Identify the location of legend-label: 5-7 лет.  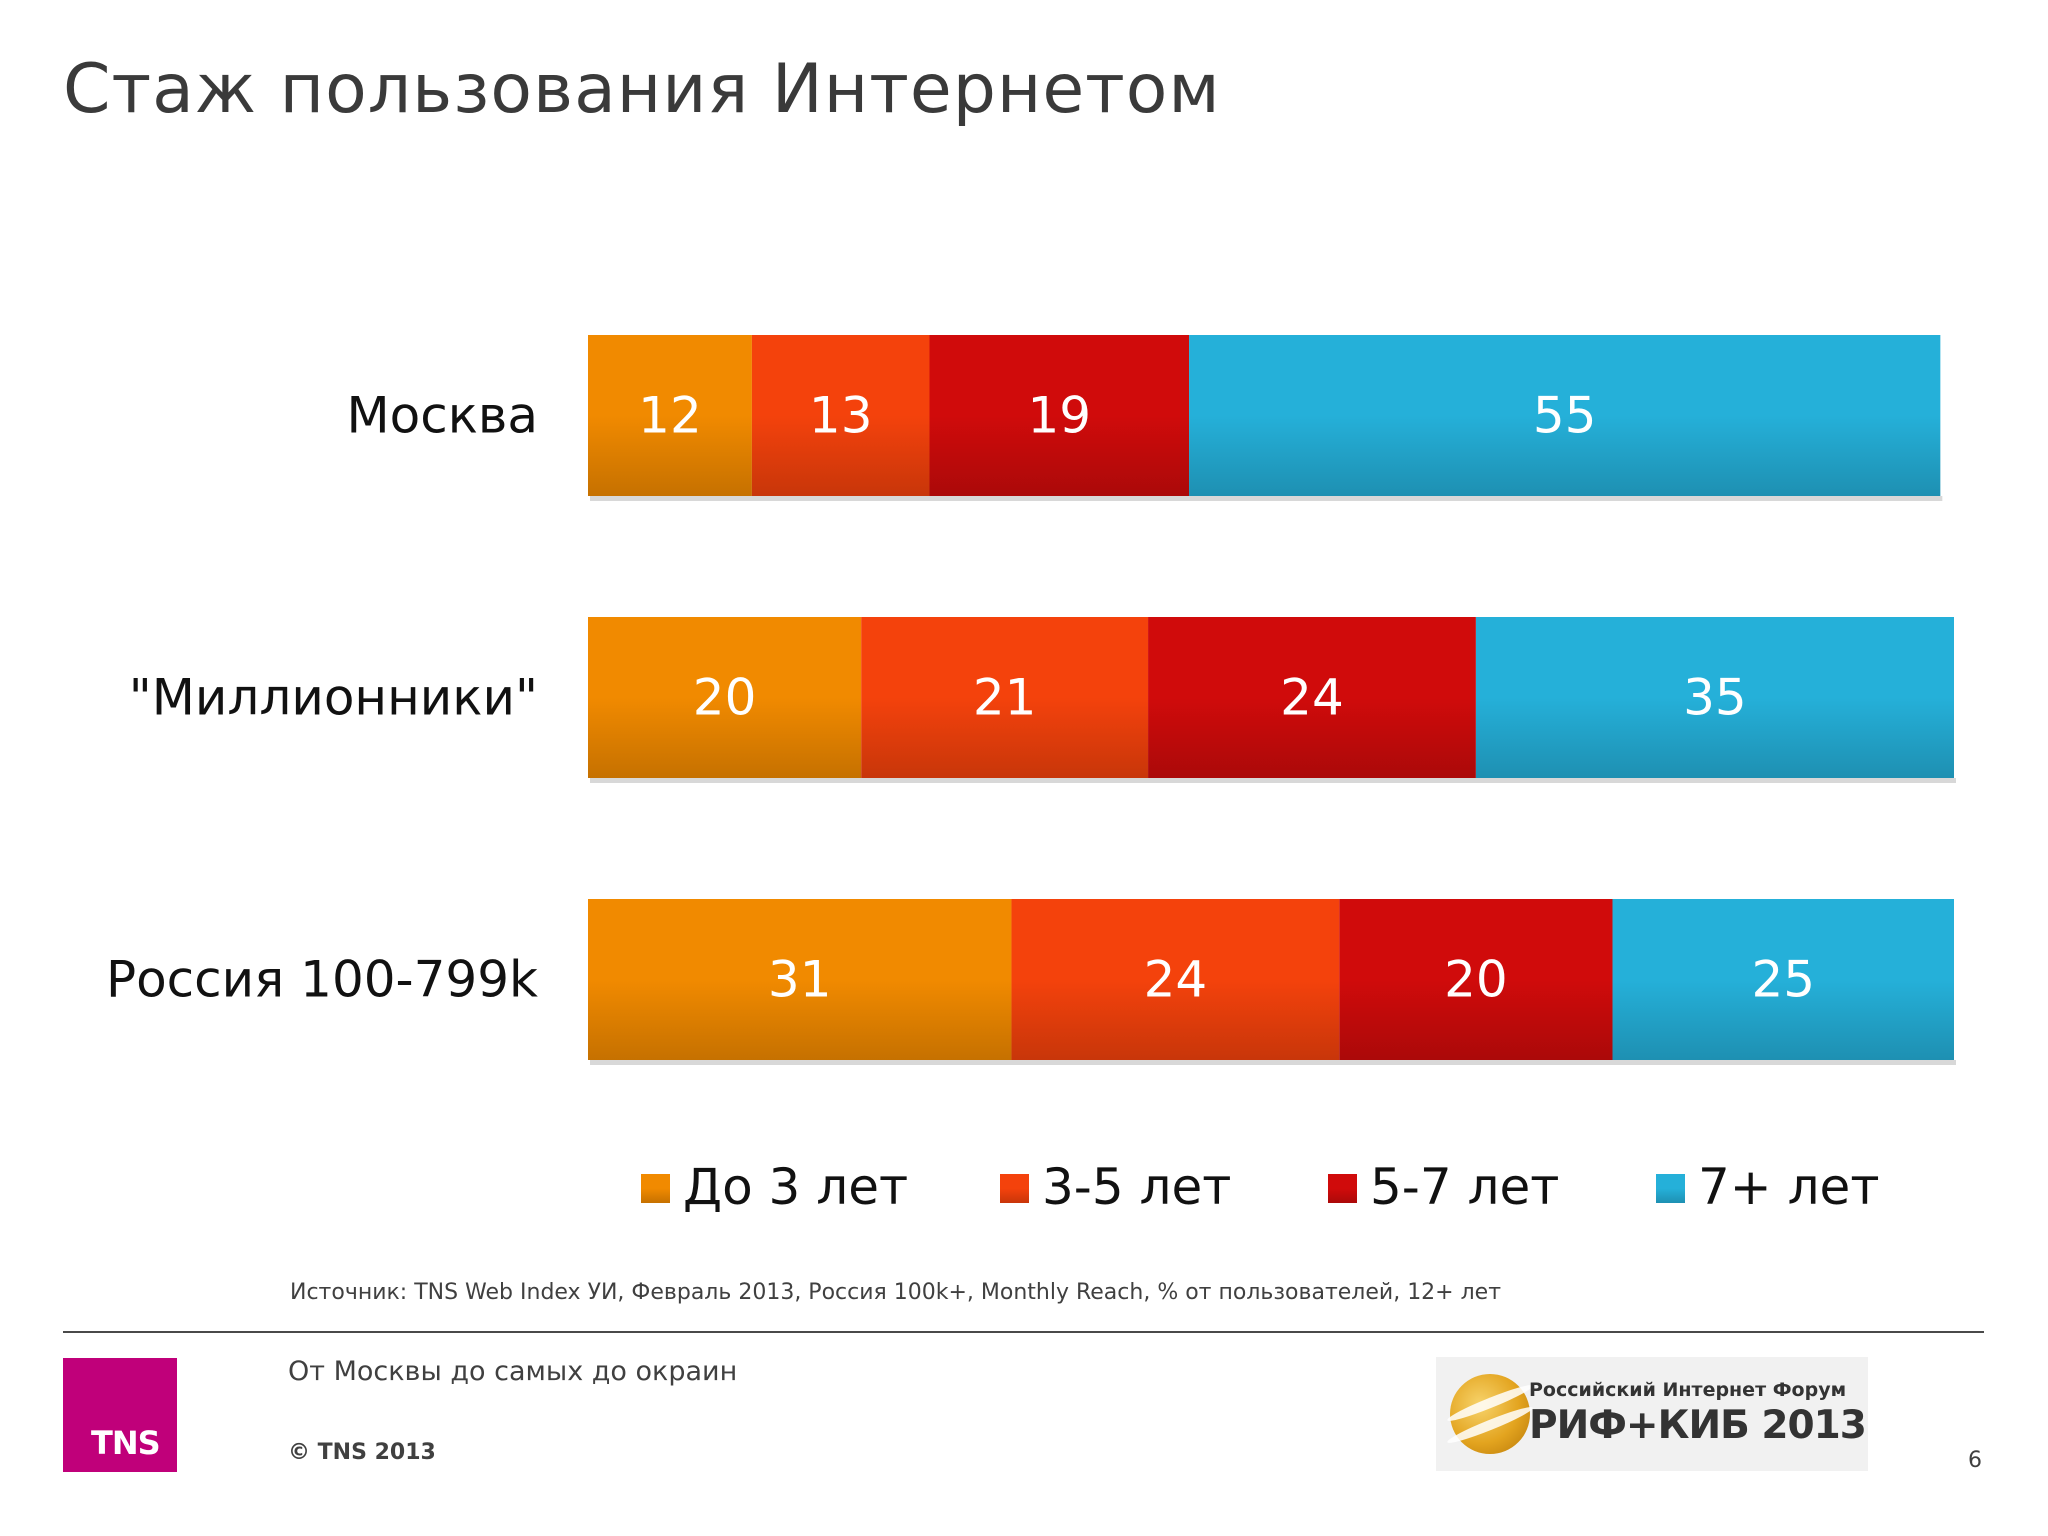
(1464, 1187).